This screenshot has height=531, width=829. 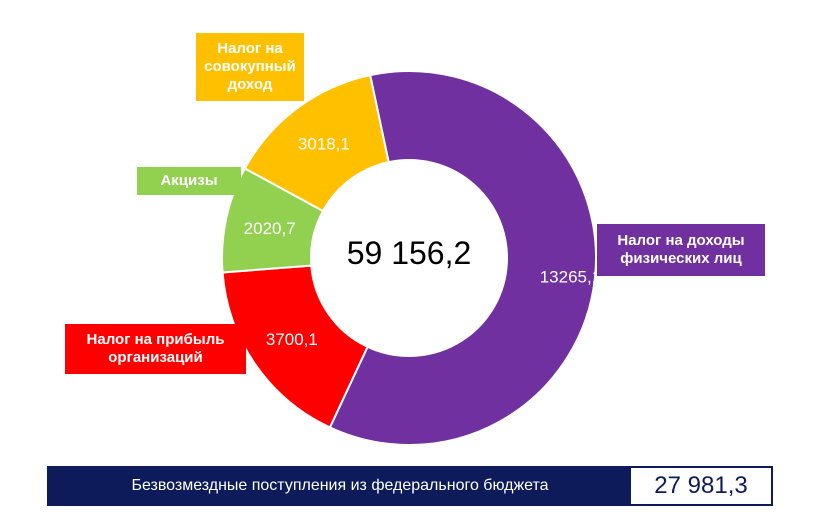 I want to click on center-total-value: 59 156,2, so click(x=409, y=253).